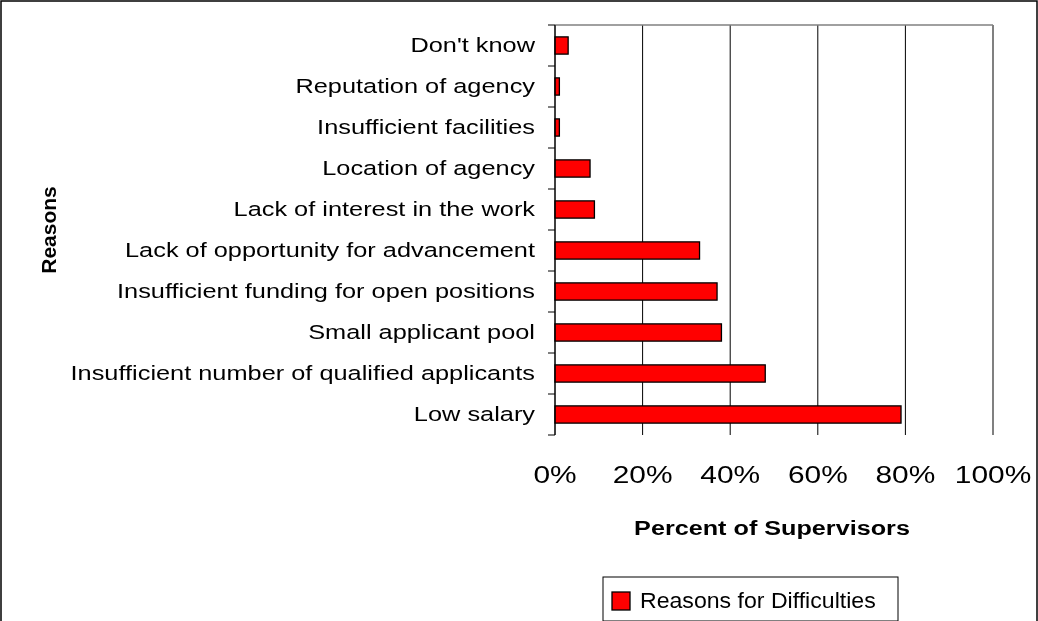 This screenshot has width=1038, height=621. Describe the element at coordinates (555, 475) in the screenshot. I see `x-tick-label: 0%` at that location.